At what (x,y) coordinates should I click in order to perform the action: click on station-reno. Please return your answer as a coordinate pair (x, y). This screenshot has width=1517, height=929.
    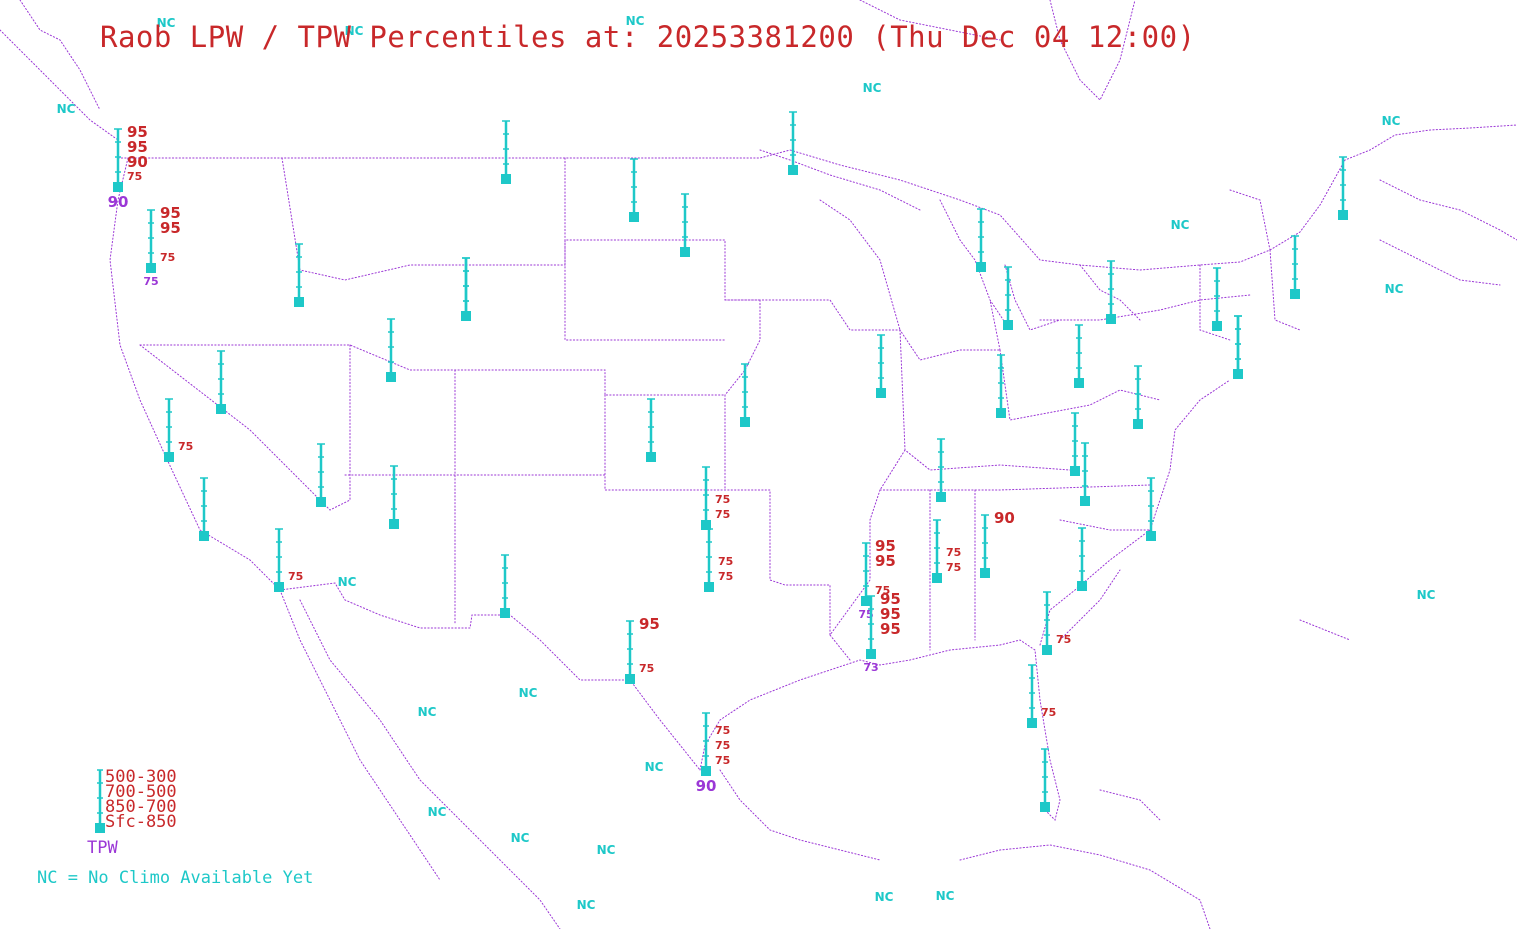
    Looking at the image, I should click on (221, 382).